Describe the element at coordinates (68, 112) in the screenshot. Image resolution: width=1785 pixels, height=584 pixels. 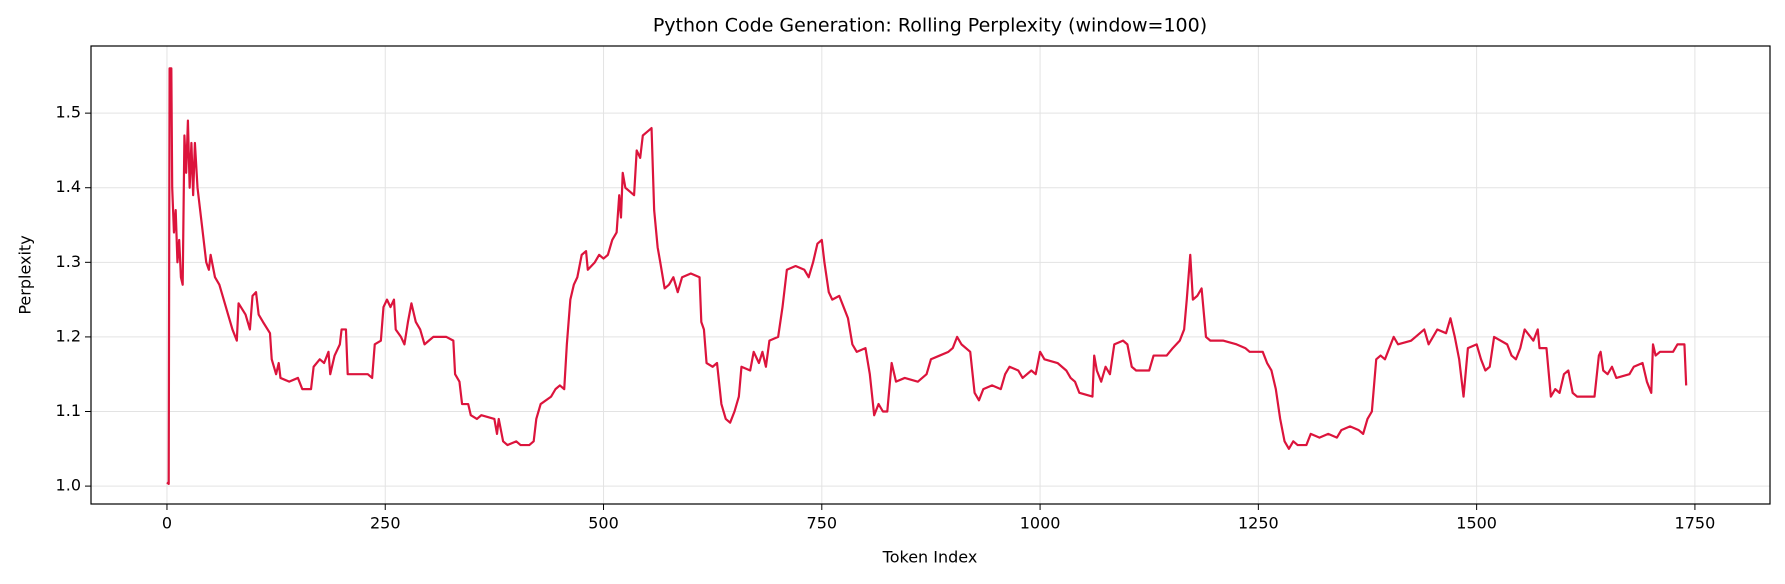
I see `y-tick-label: 1.5` at that location.